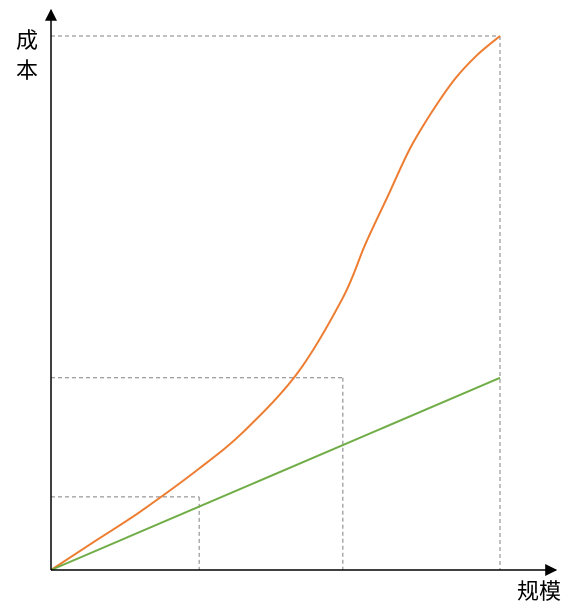  I want to click on x-axis-label: 规模, so click(539, 592).